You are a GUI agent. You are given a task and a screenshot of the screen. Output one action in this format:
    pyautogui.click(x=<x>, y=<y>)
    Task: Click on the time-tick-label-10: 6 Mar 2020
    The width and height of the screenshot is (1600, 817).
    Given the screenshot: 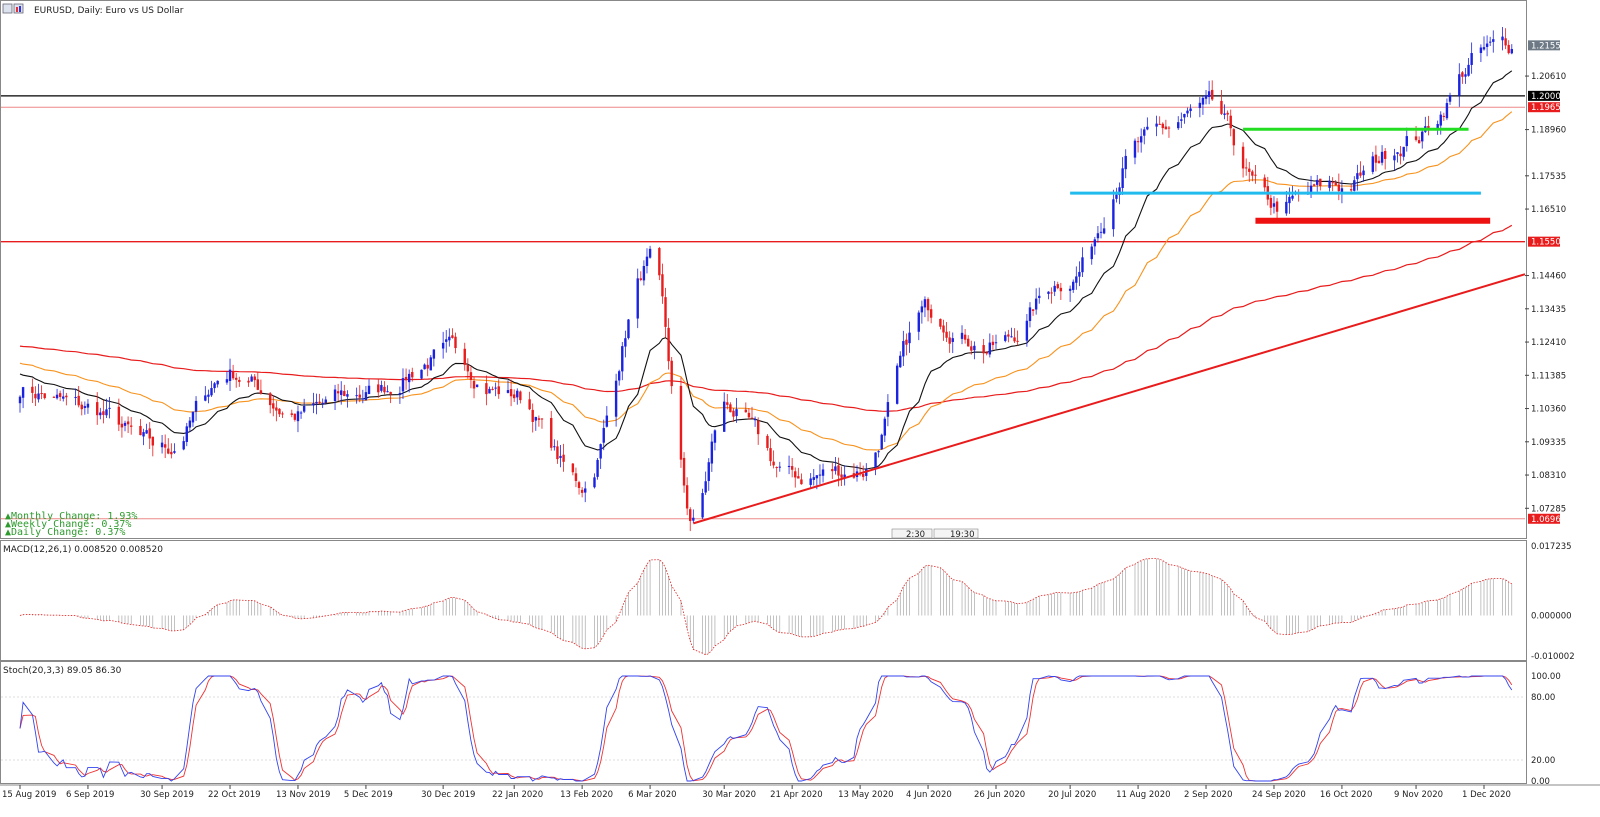 What is the action you would take?
    pyautogui.click(x=652, y=795)
    